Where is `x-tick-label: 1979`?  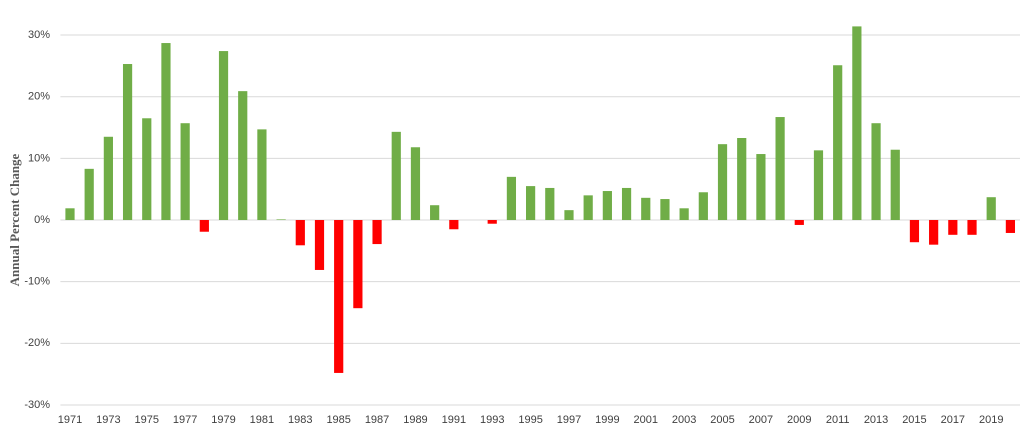
x-tick-label: 1979 is located at coordinates (223, 420).